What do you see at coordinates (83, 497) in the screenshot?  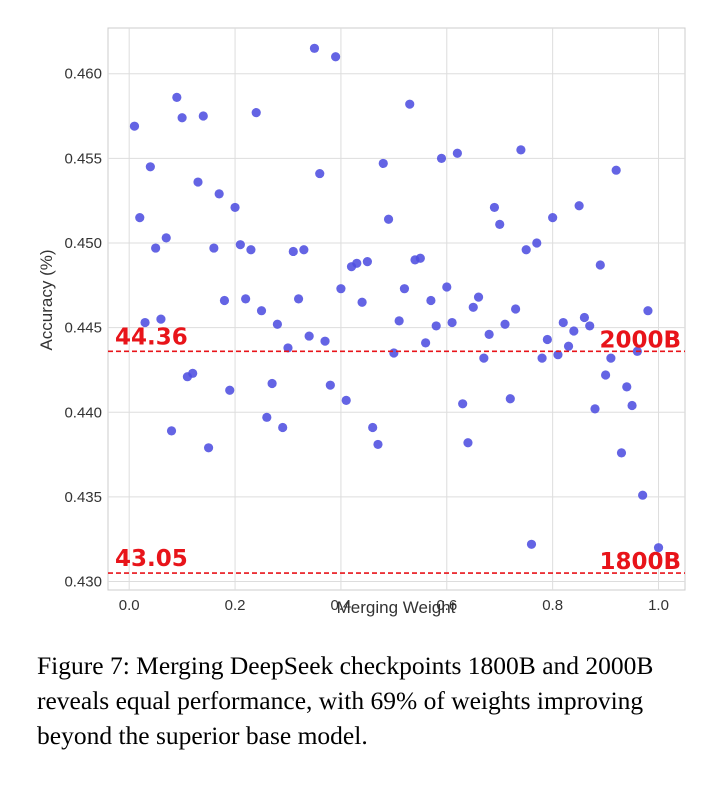 I see `y-tick-label: 0.435` at bounding box center [83, 497].